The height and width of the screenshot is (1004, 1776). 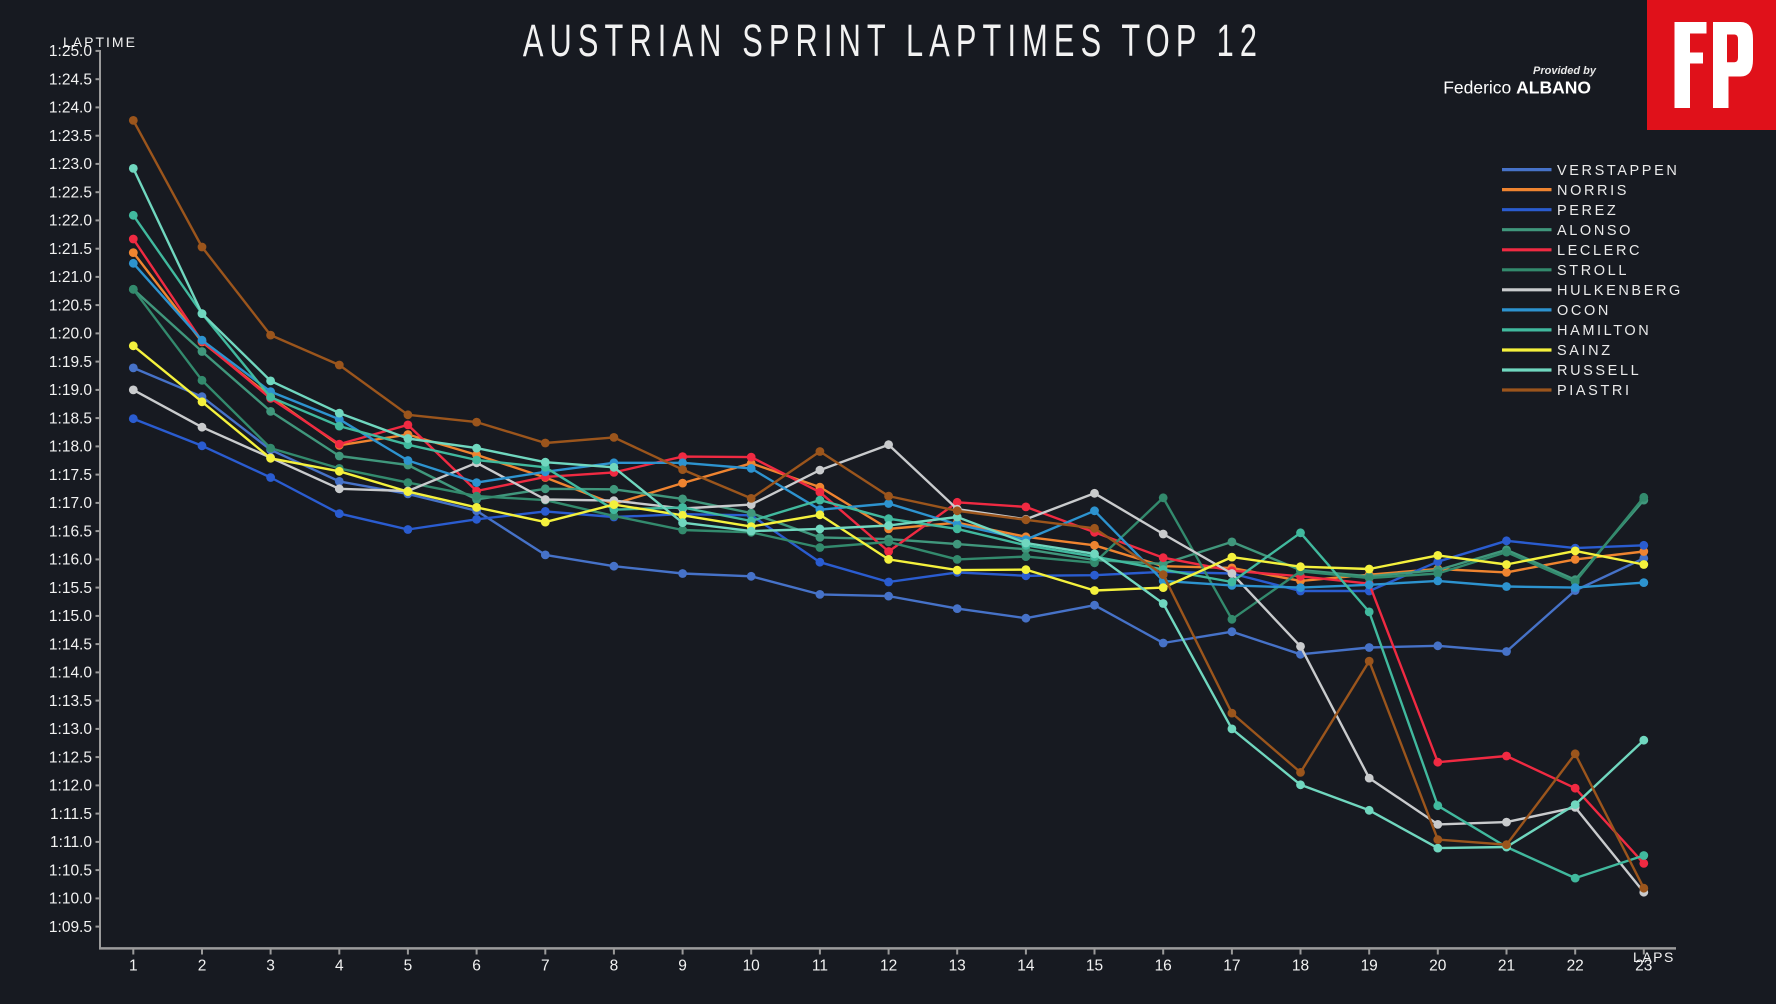 What do you see at coordinates (752, 966) in the screenshot?
I see `svg-text: 10` at bounding box center [752, 966].